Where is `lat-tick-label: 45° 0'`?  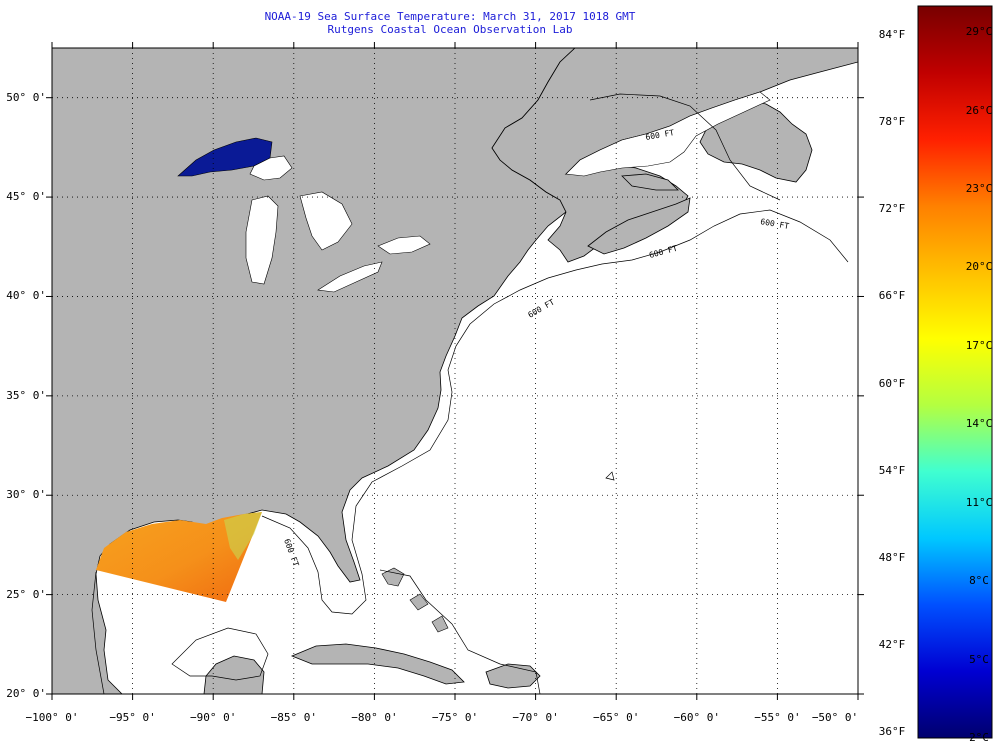 lat-tick-label: 45° 0' is located at coordinates (26, 197).